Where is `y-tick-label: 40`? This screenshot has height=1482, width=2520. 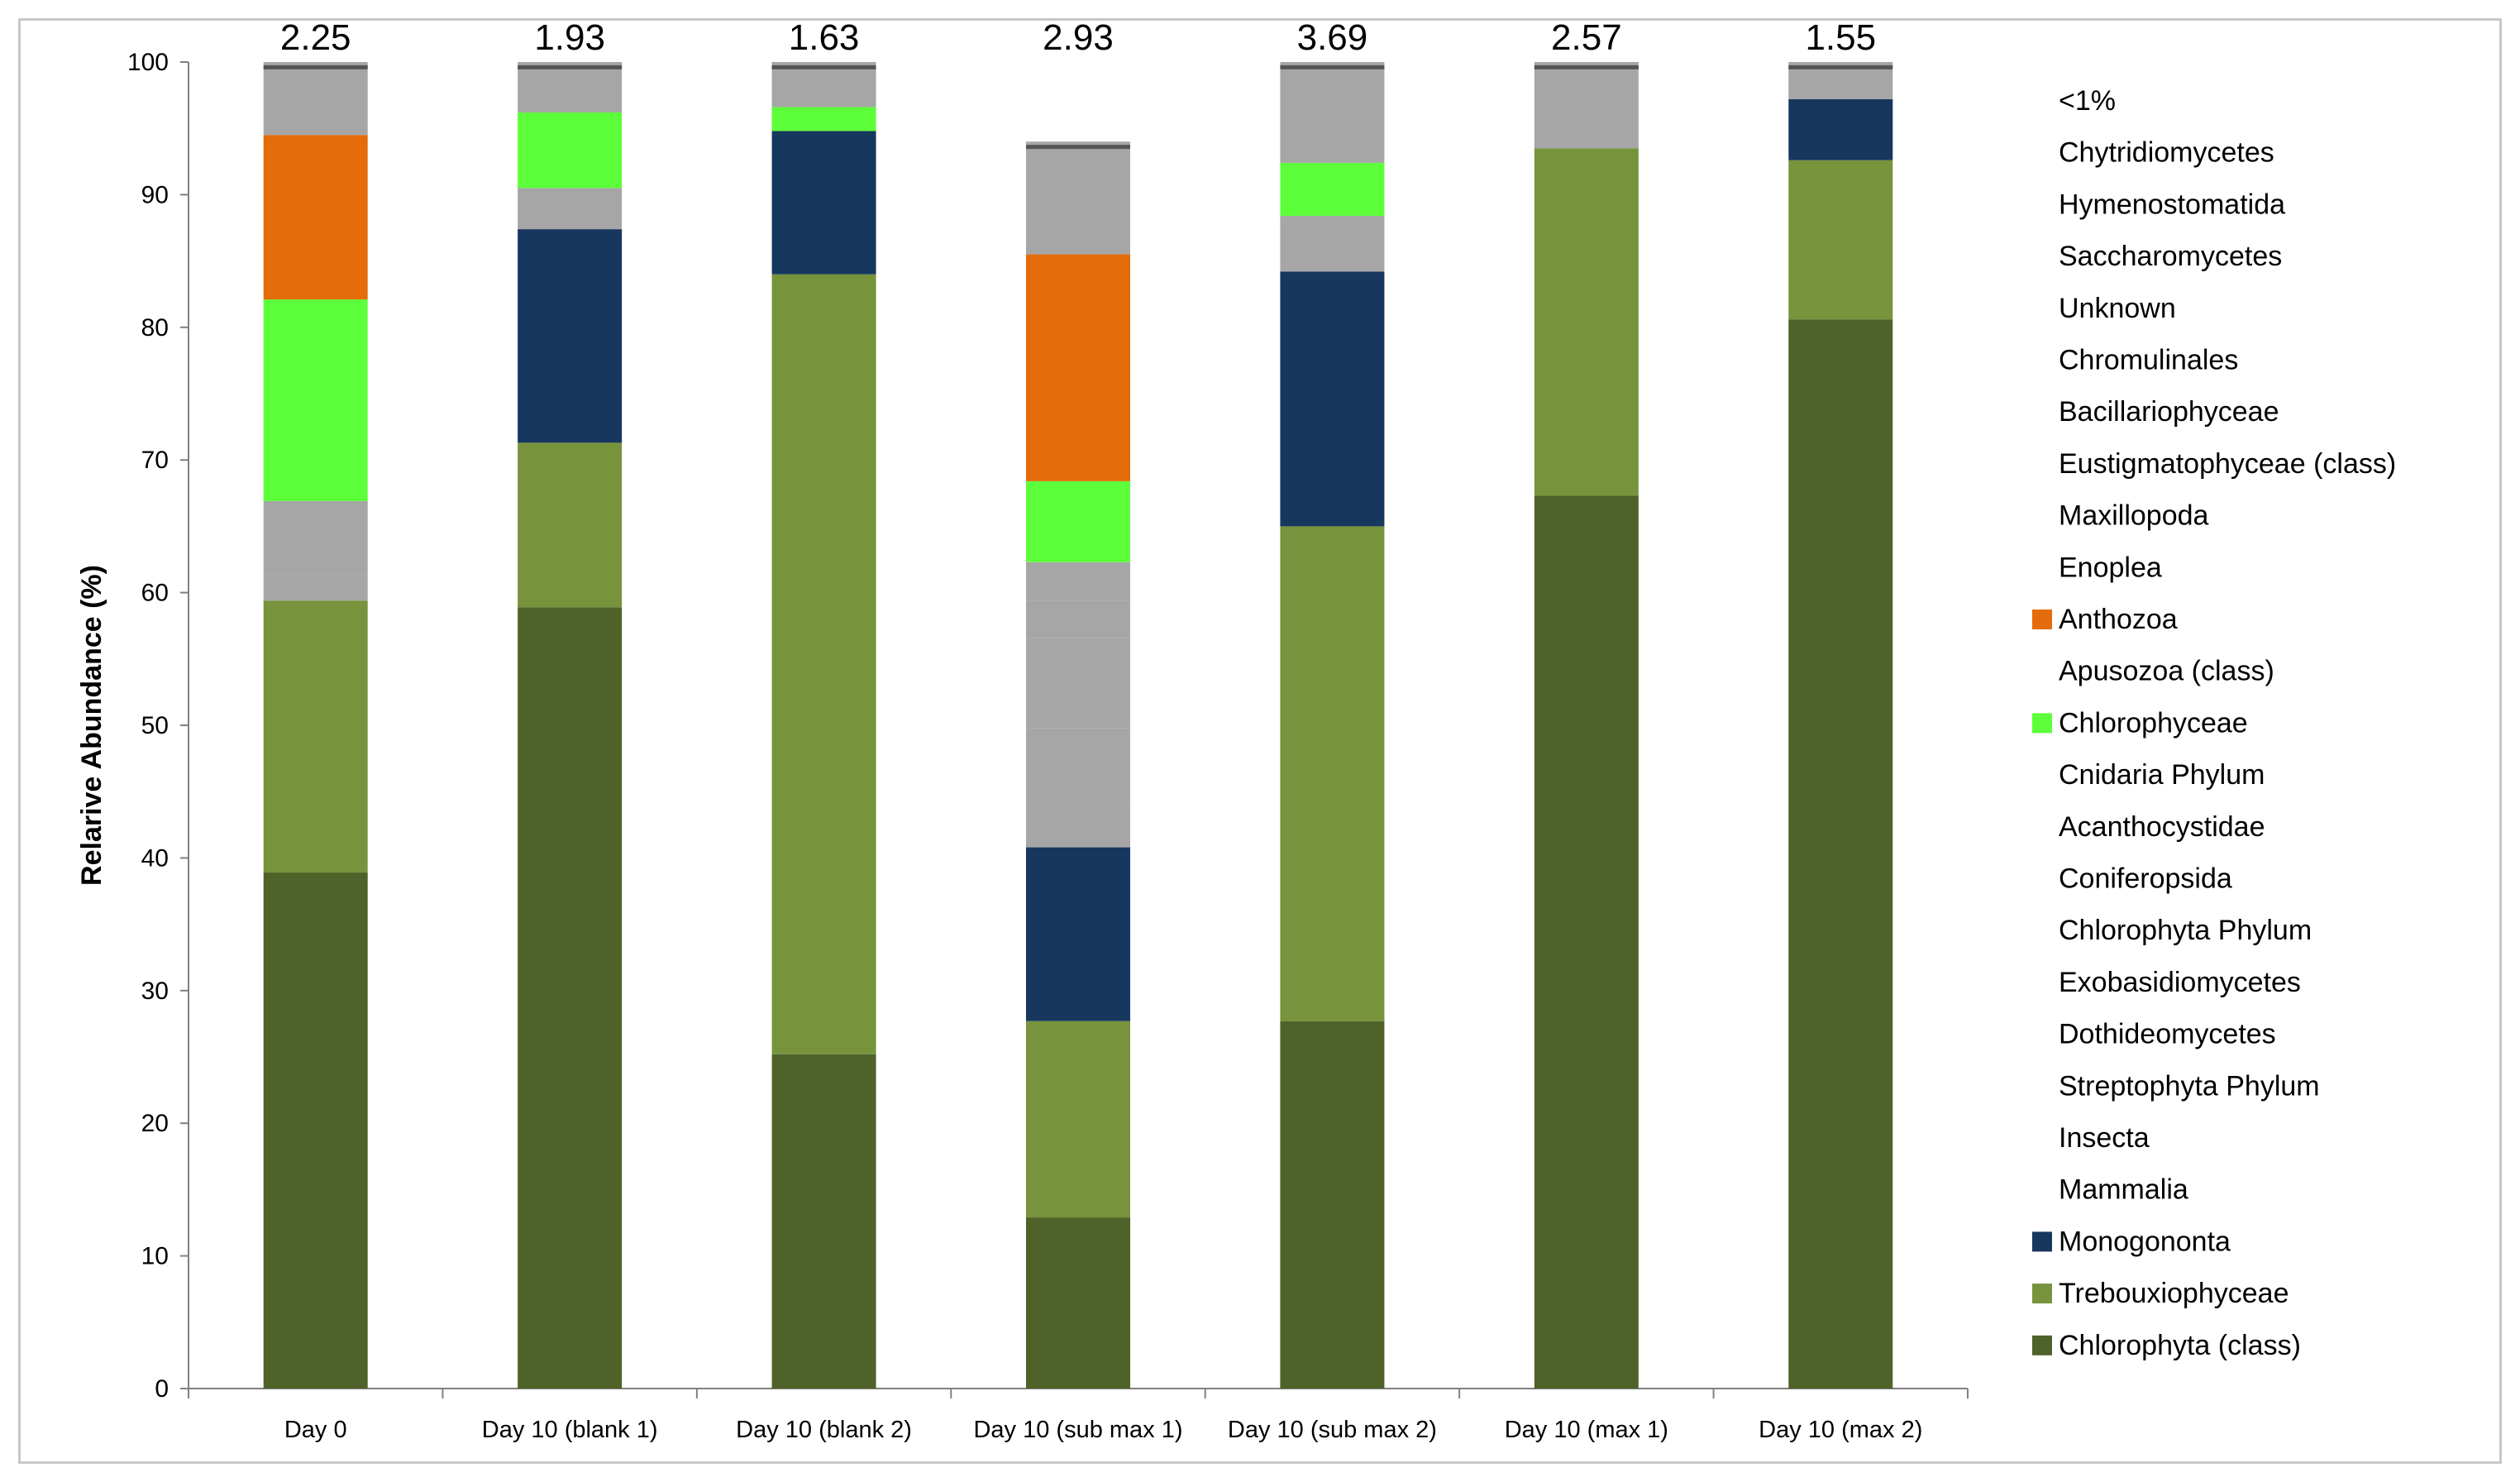 y-tick-label: 40 is located at coordinates (155, 858).